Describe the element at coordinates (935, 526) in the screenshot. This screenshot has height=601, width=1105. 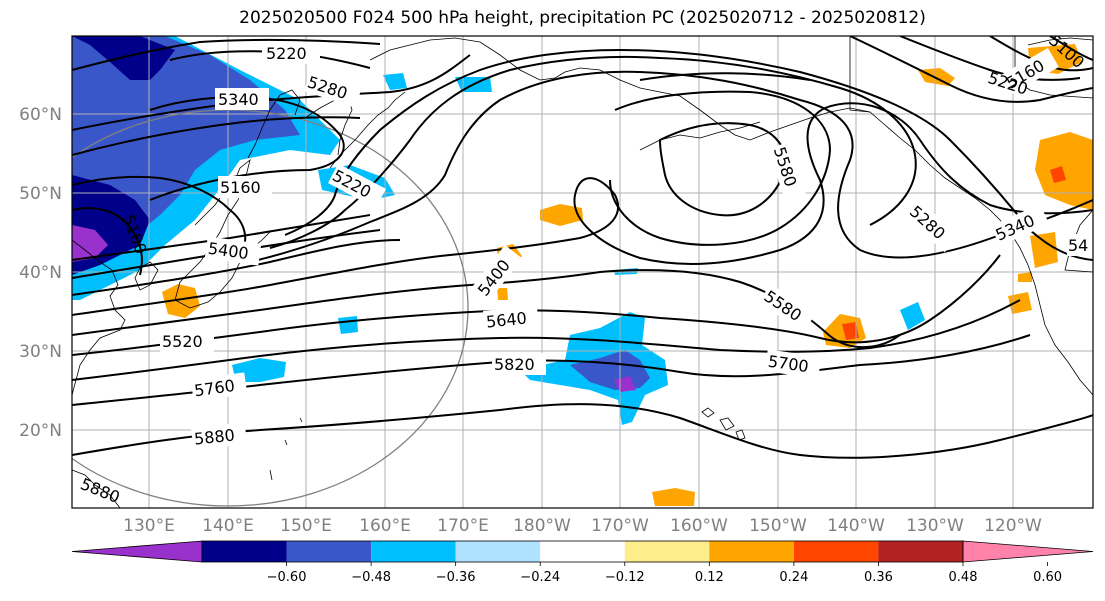
I see `lon-label: 130°W` at that location.